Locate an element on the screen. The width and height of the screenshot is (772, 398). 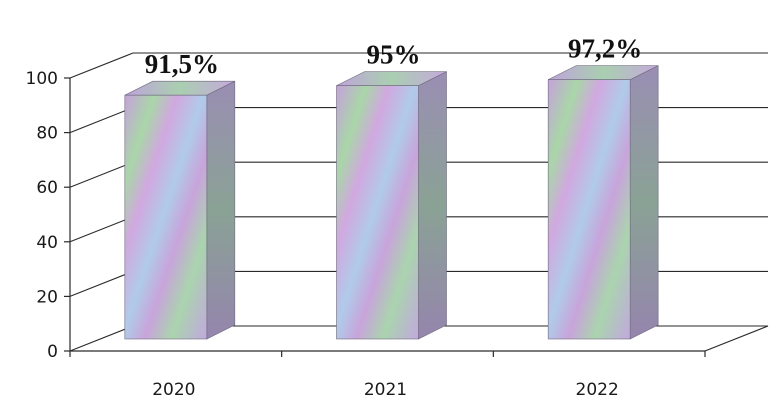
bar-2020 is located at coordinates (166, 217).